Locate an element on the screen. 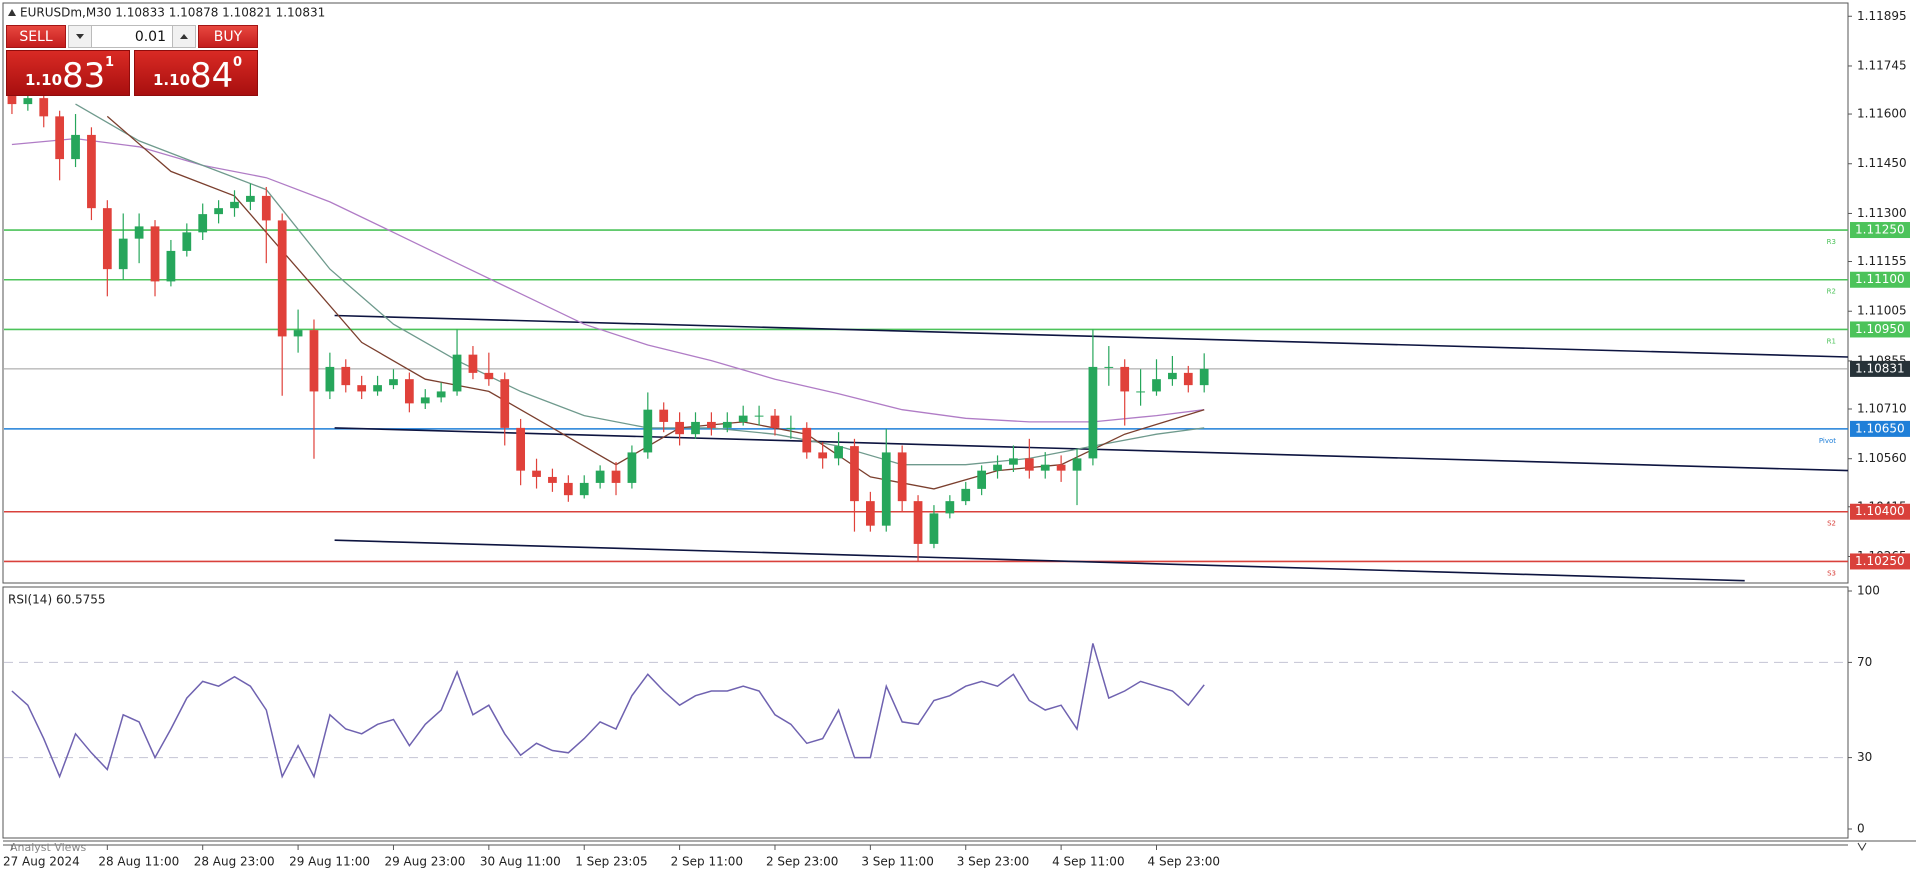  y-tick-label: 0 is located at coordinates (1861, 829).